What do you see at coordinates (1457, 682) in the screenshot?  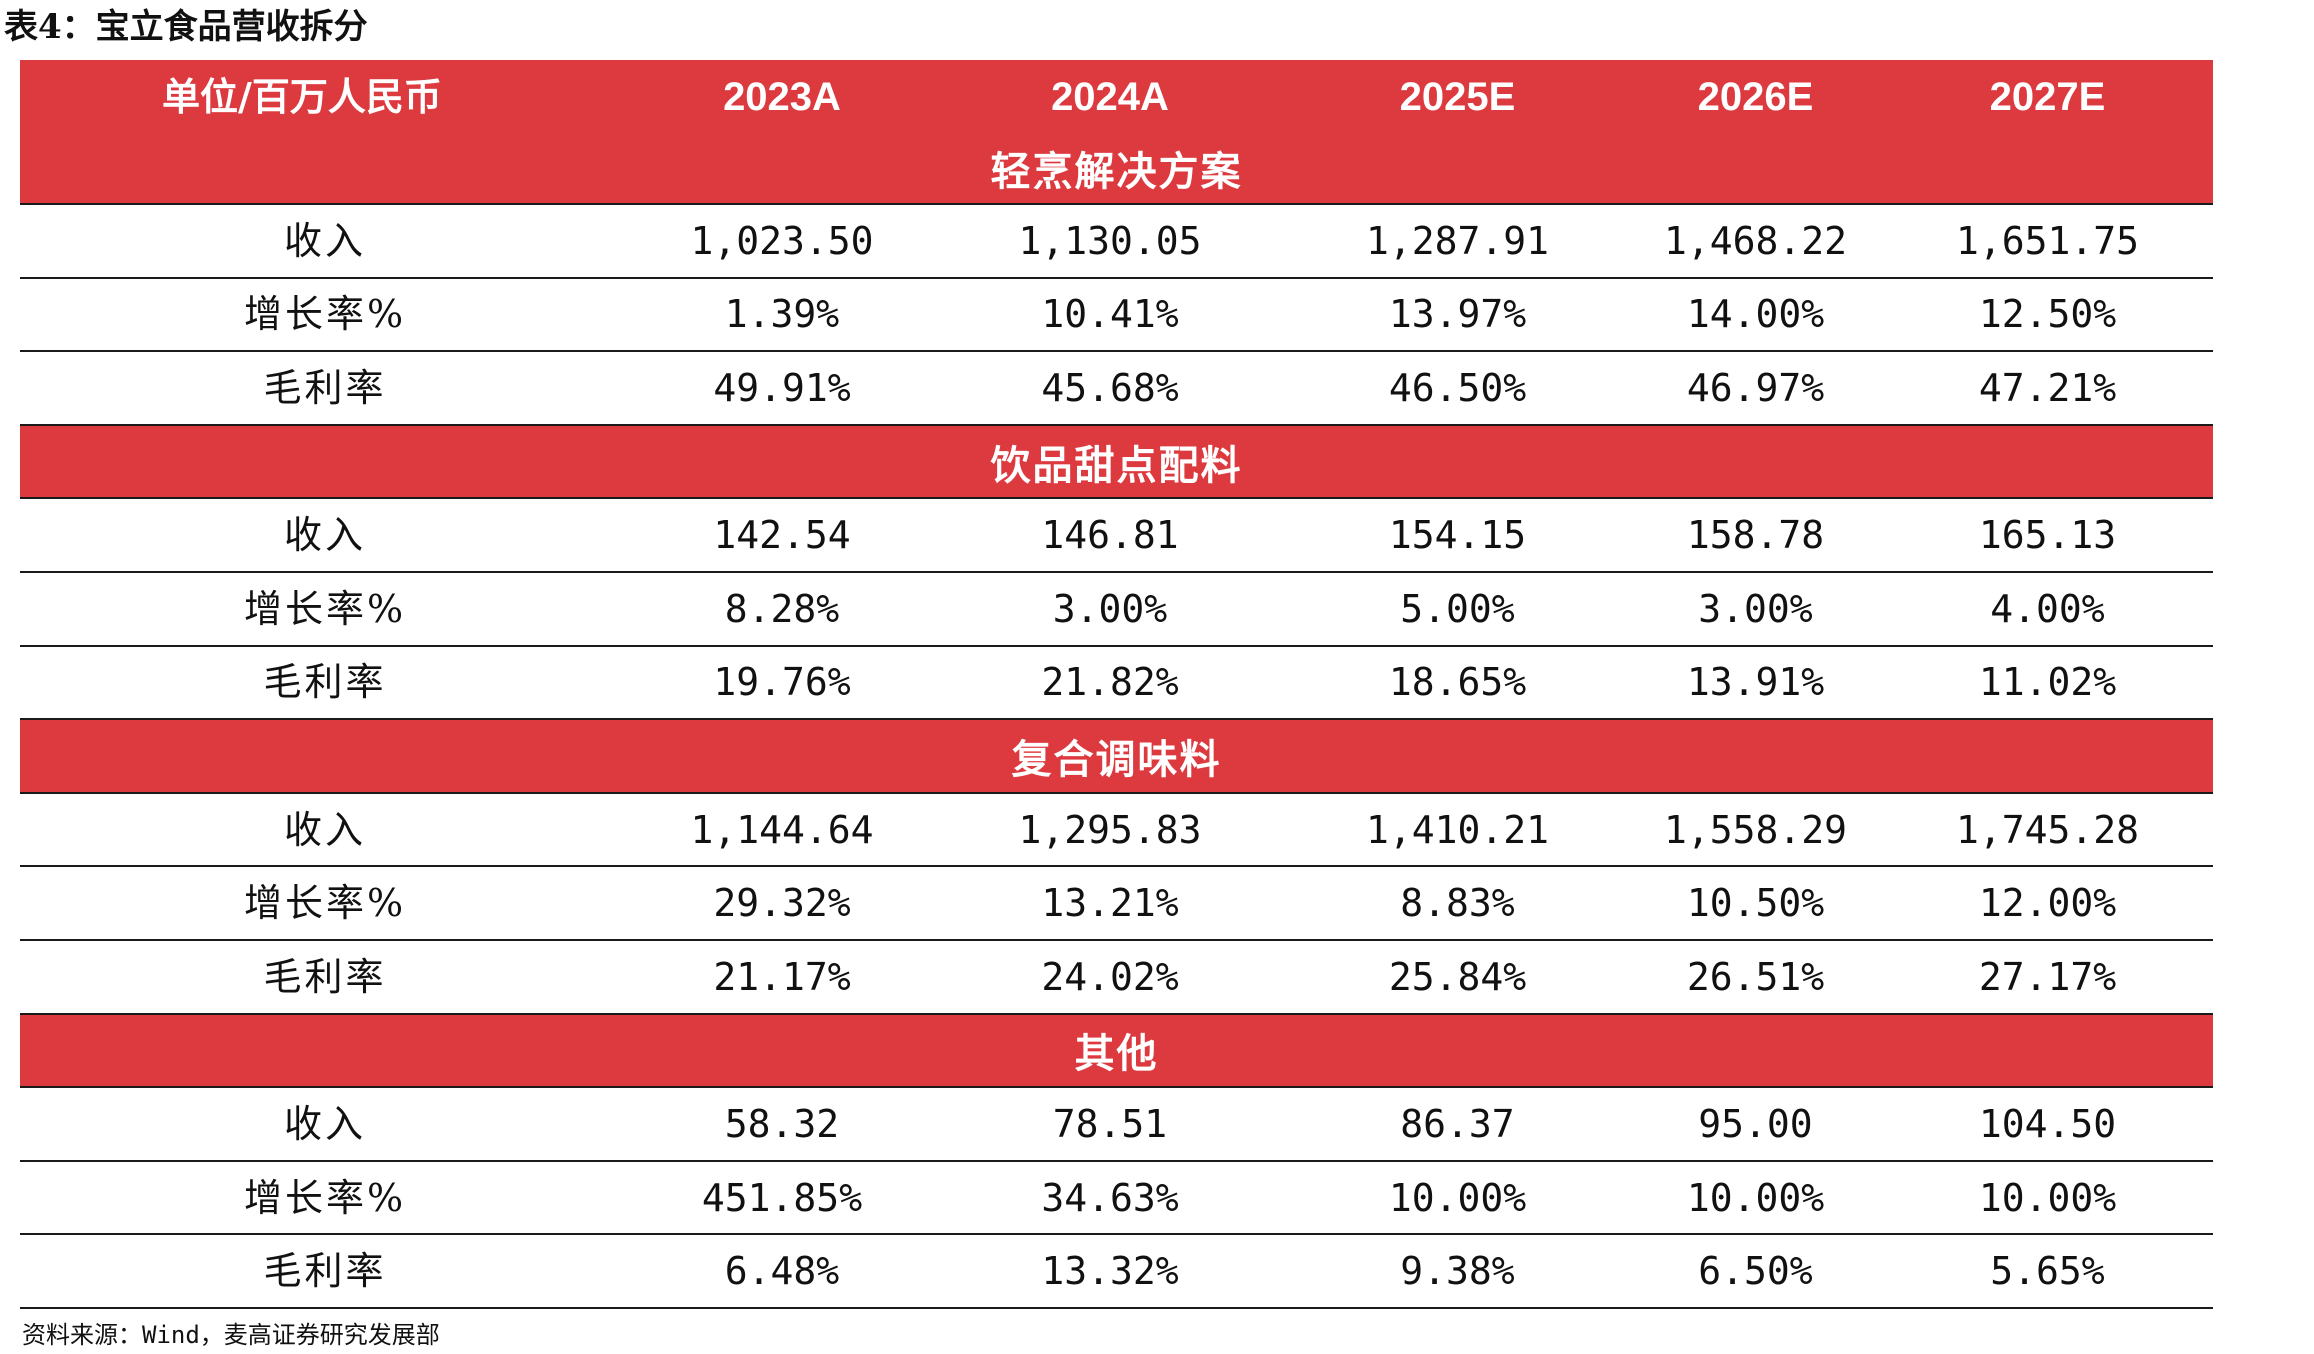 I see `value-cell: 18.65%` at bounding box center [1457, 682].